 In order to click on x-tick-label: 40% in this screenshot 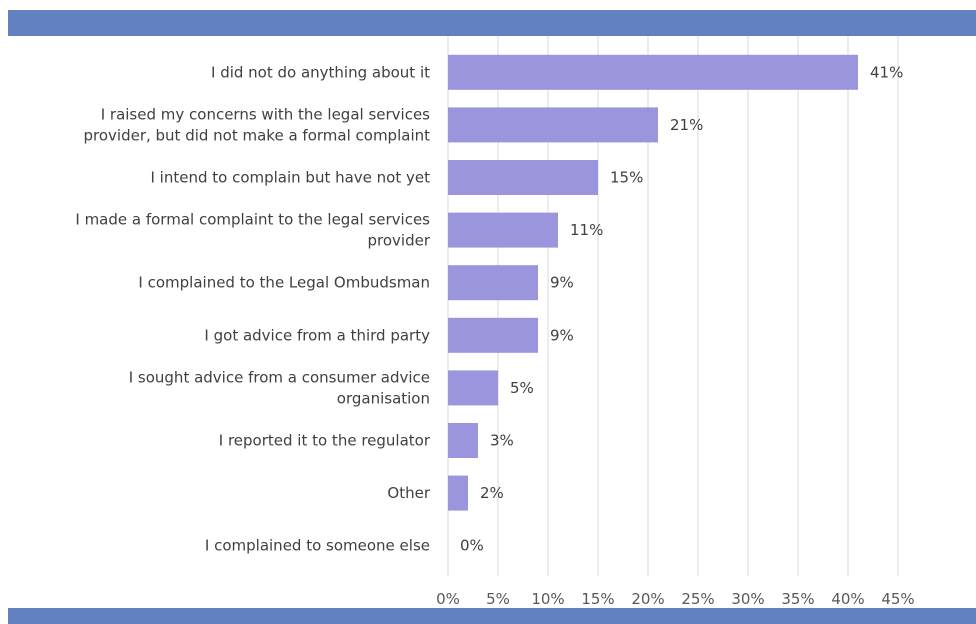, I will do `click(847, 599)`.